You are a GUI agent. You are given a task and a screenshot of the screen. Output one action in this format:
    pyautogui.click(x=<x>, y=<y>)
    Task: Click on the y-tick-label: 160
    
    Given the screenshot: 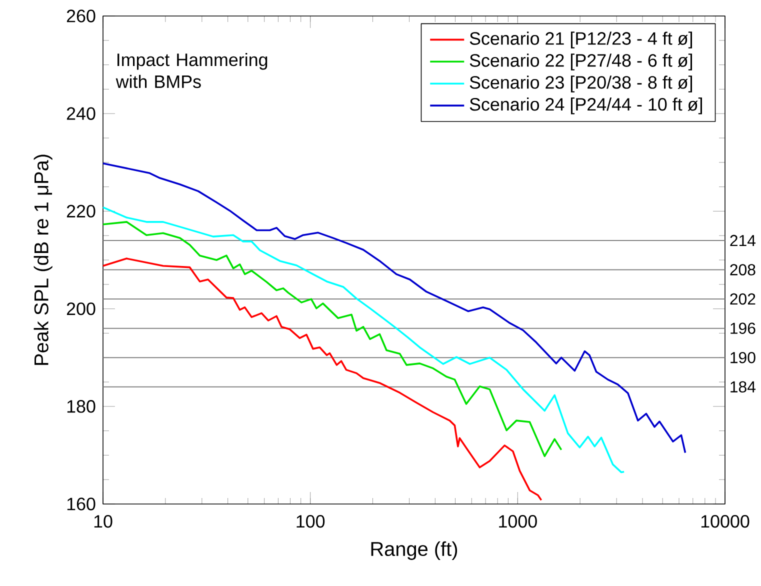 What is the action you would take?
    pyautogui.click(x=81, y=504)
    